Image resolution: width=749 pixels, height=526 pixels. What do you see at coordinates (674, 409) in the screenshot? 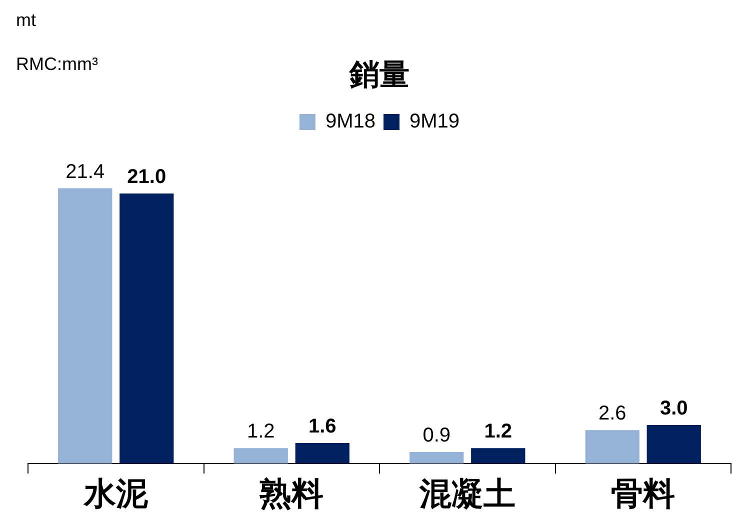
I see `data-label: 3.0` at bounding box center [674, 409].